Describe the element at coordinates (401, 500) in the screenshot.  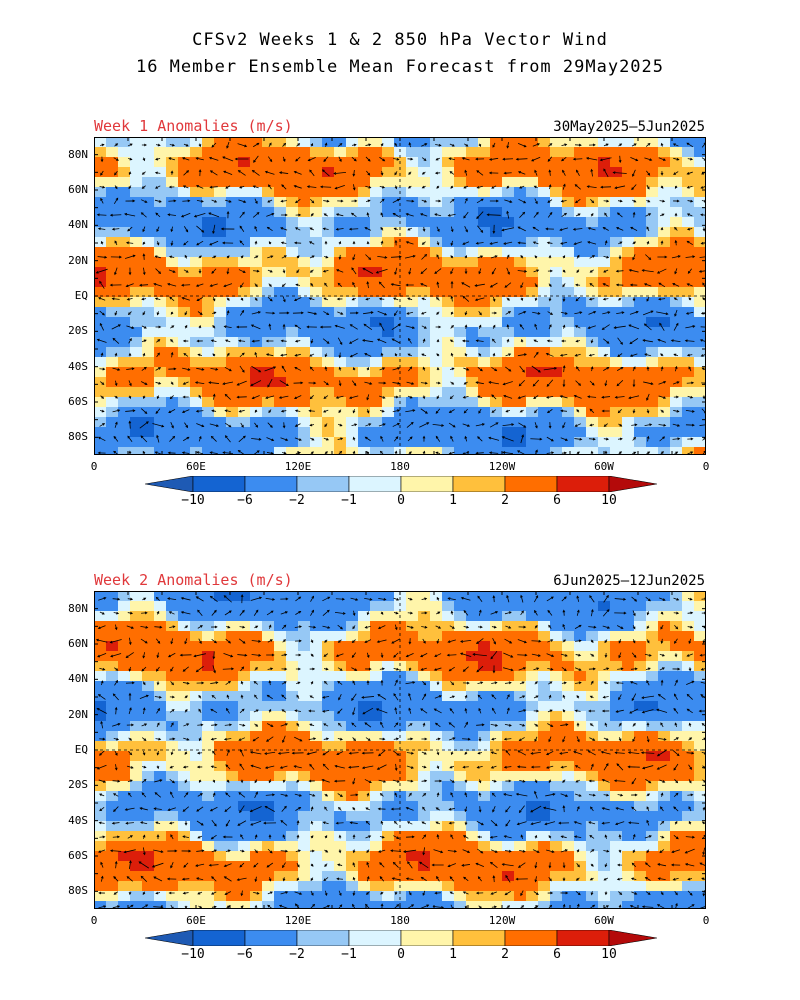
I see `week1-colorbar-tick-label: 0` at that location.